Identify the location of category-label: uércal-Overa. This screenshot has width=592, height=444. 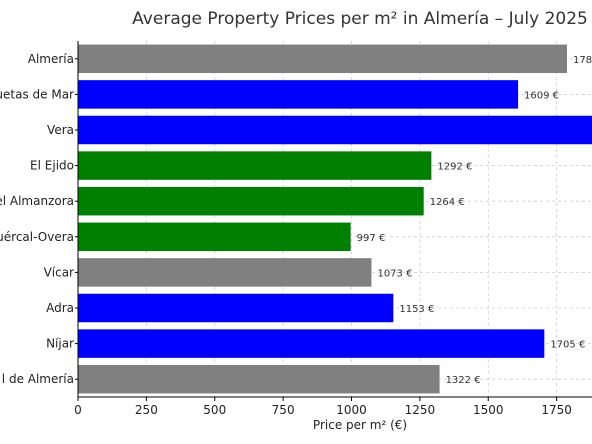
(37, 237).